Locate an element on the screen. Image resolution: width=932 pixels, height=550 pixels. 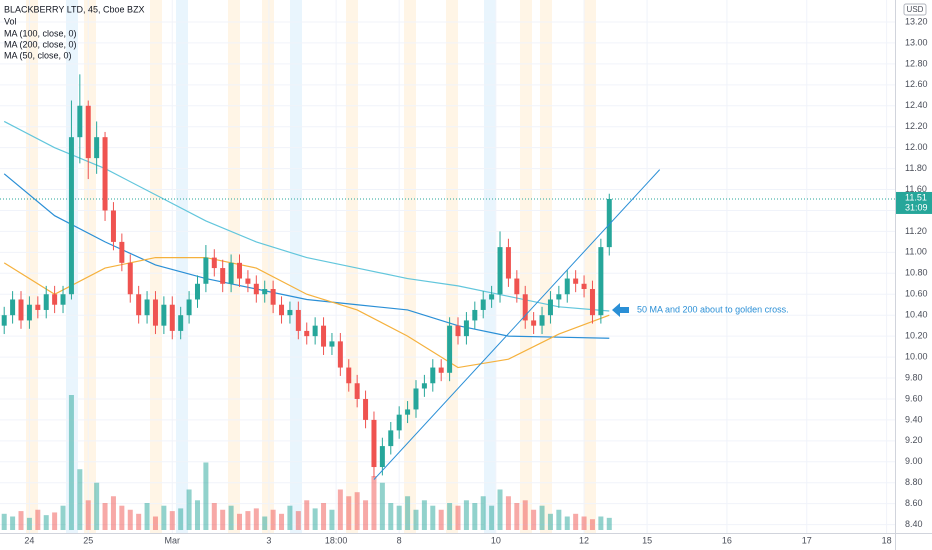
y-tick-label: 12.00 is located at coordinates (916, 147).